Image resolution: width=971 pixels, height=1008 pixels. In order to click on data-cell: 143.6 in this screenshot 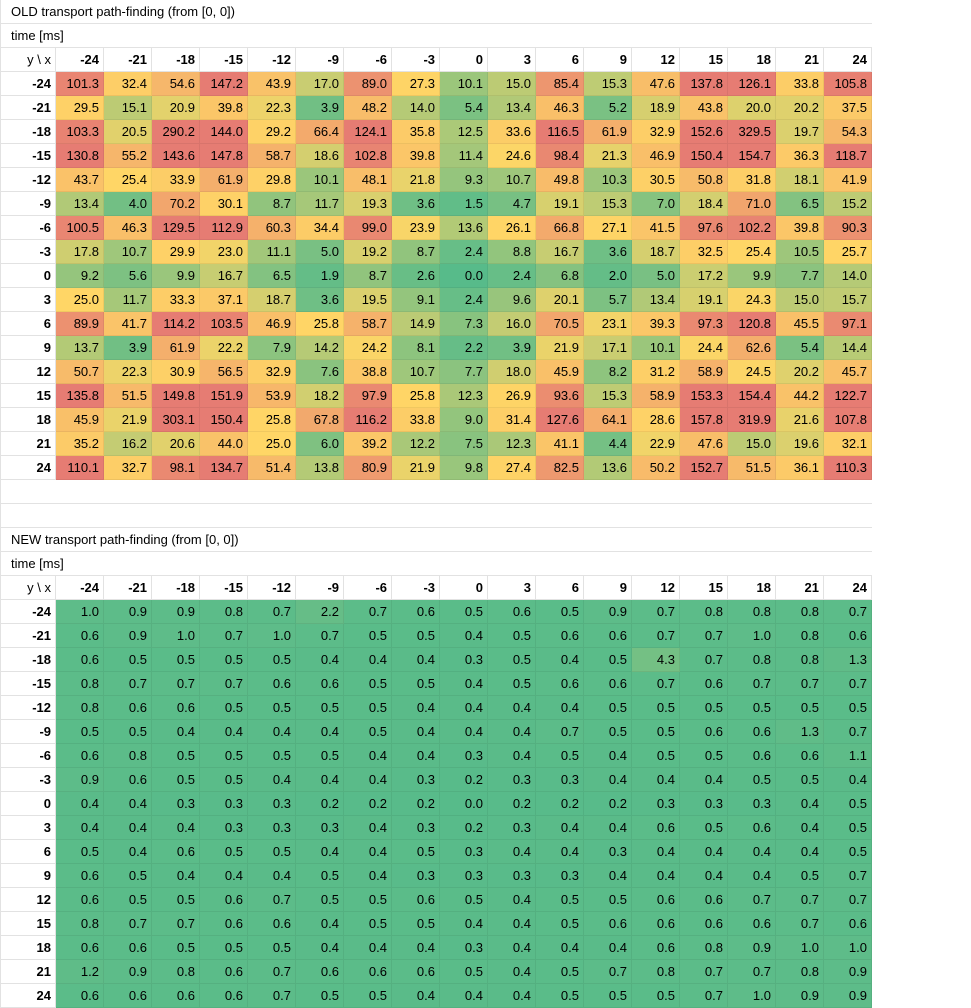, I will do `click(176, 156)`.